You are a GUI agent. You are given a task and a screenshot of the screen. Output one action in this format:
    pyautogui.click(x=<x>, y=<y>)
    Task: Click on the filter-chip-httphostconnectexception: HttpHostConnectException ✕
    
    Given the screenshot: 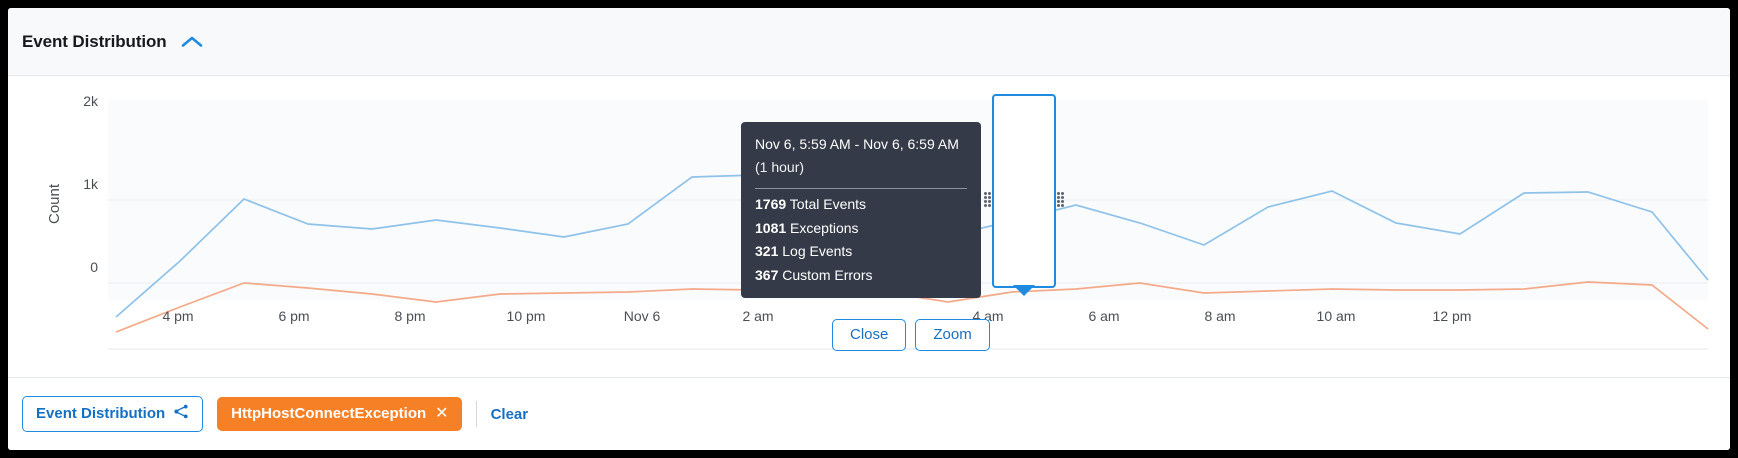 What is the action you would take?
    pyautogui.click(x=339, y=414)
    